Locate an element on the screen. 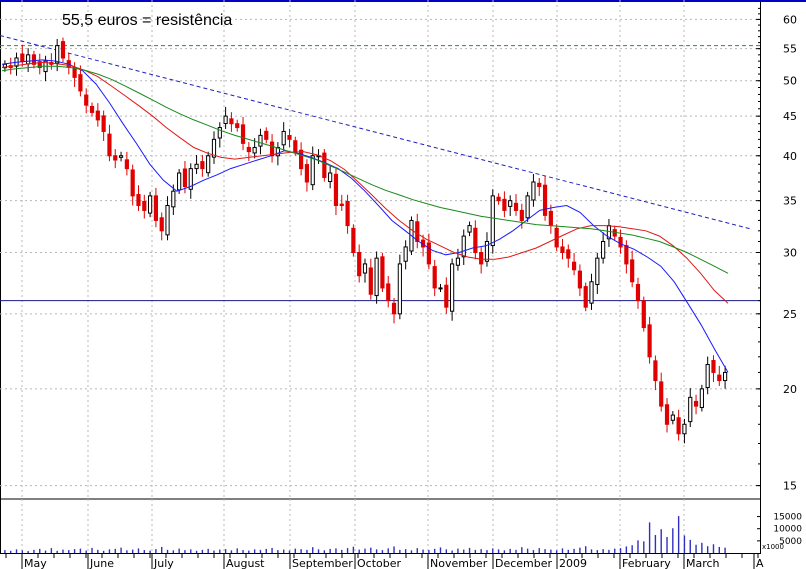 The height and width of the screenshot is (569, 806). price-axis: 15 20 25 30 35 40 45 50 55 60 is located at coordinates (776, 250).